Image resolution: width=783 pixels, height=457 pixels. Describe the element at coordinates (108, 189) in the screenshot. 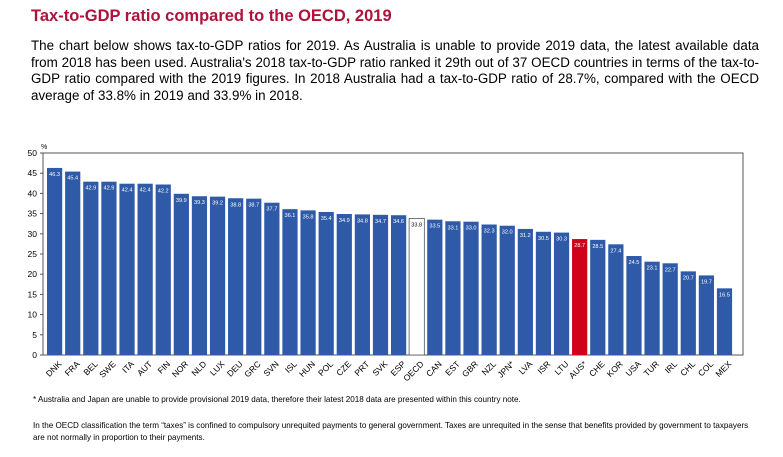

I see `bar-value-label: 42.9` at that location.